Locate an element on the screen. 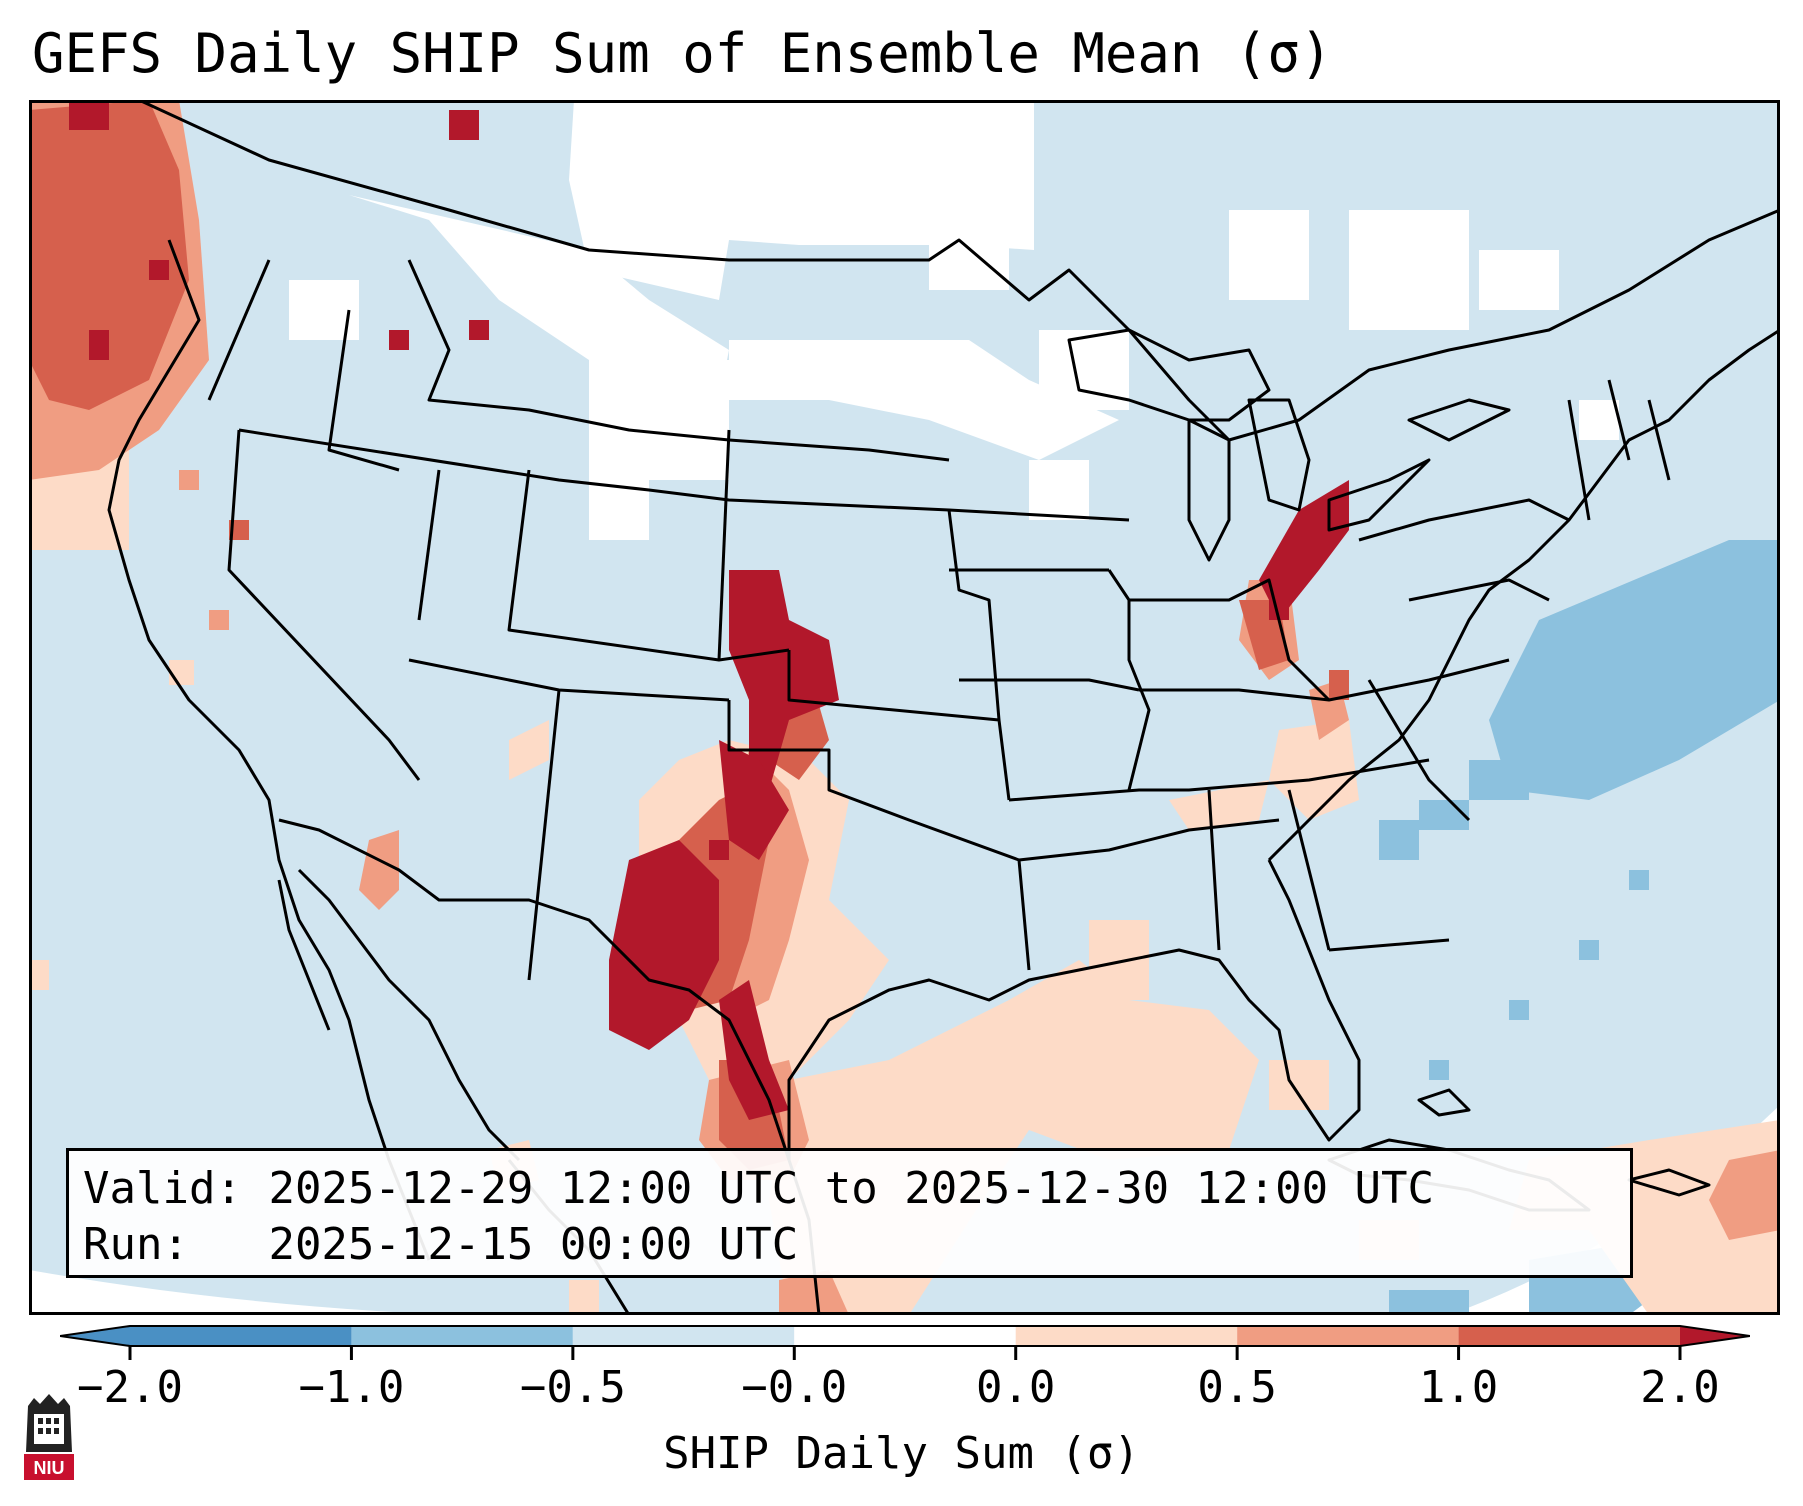 This screenshot has width=1803, height=1506. colorbar-tick-label: −0.5 is located at coordinates (572, 1387).